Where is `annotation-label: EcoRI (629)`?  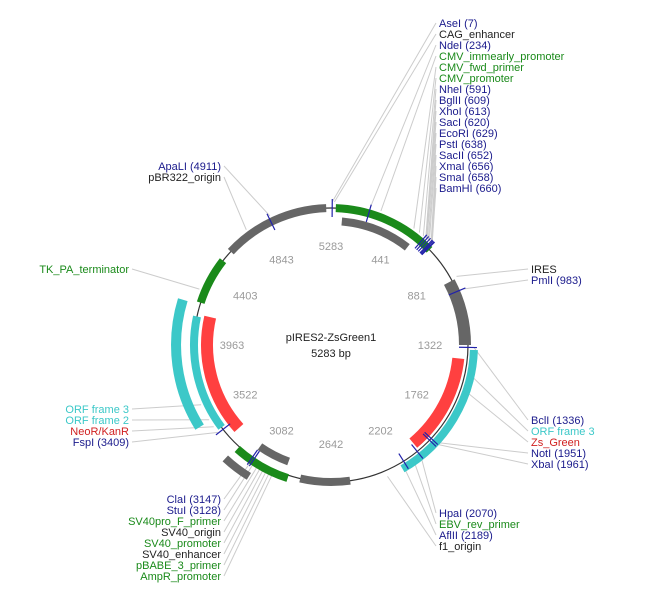
annotation-label: EcoRI (629) is located at coordinates (468, 134).